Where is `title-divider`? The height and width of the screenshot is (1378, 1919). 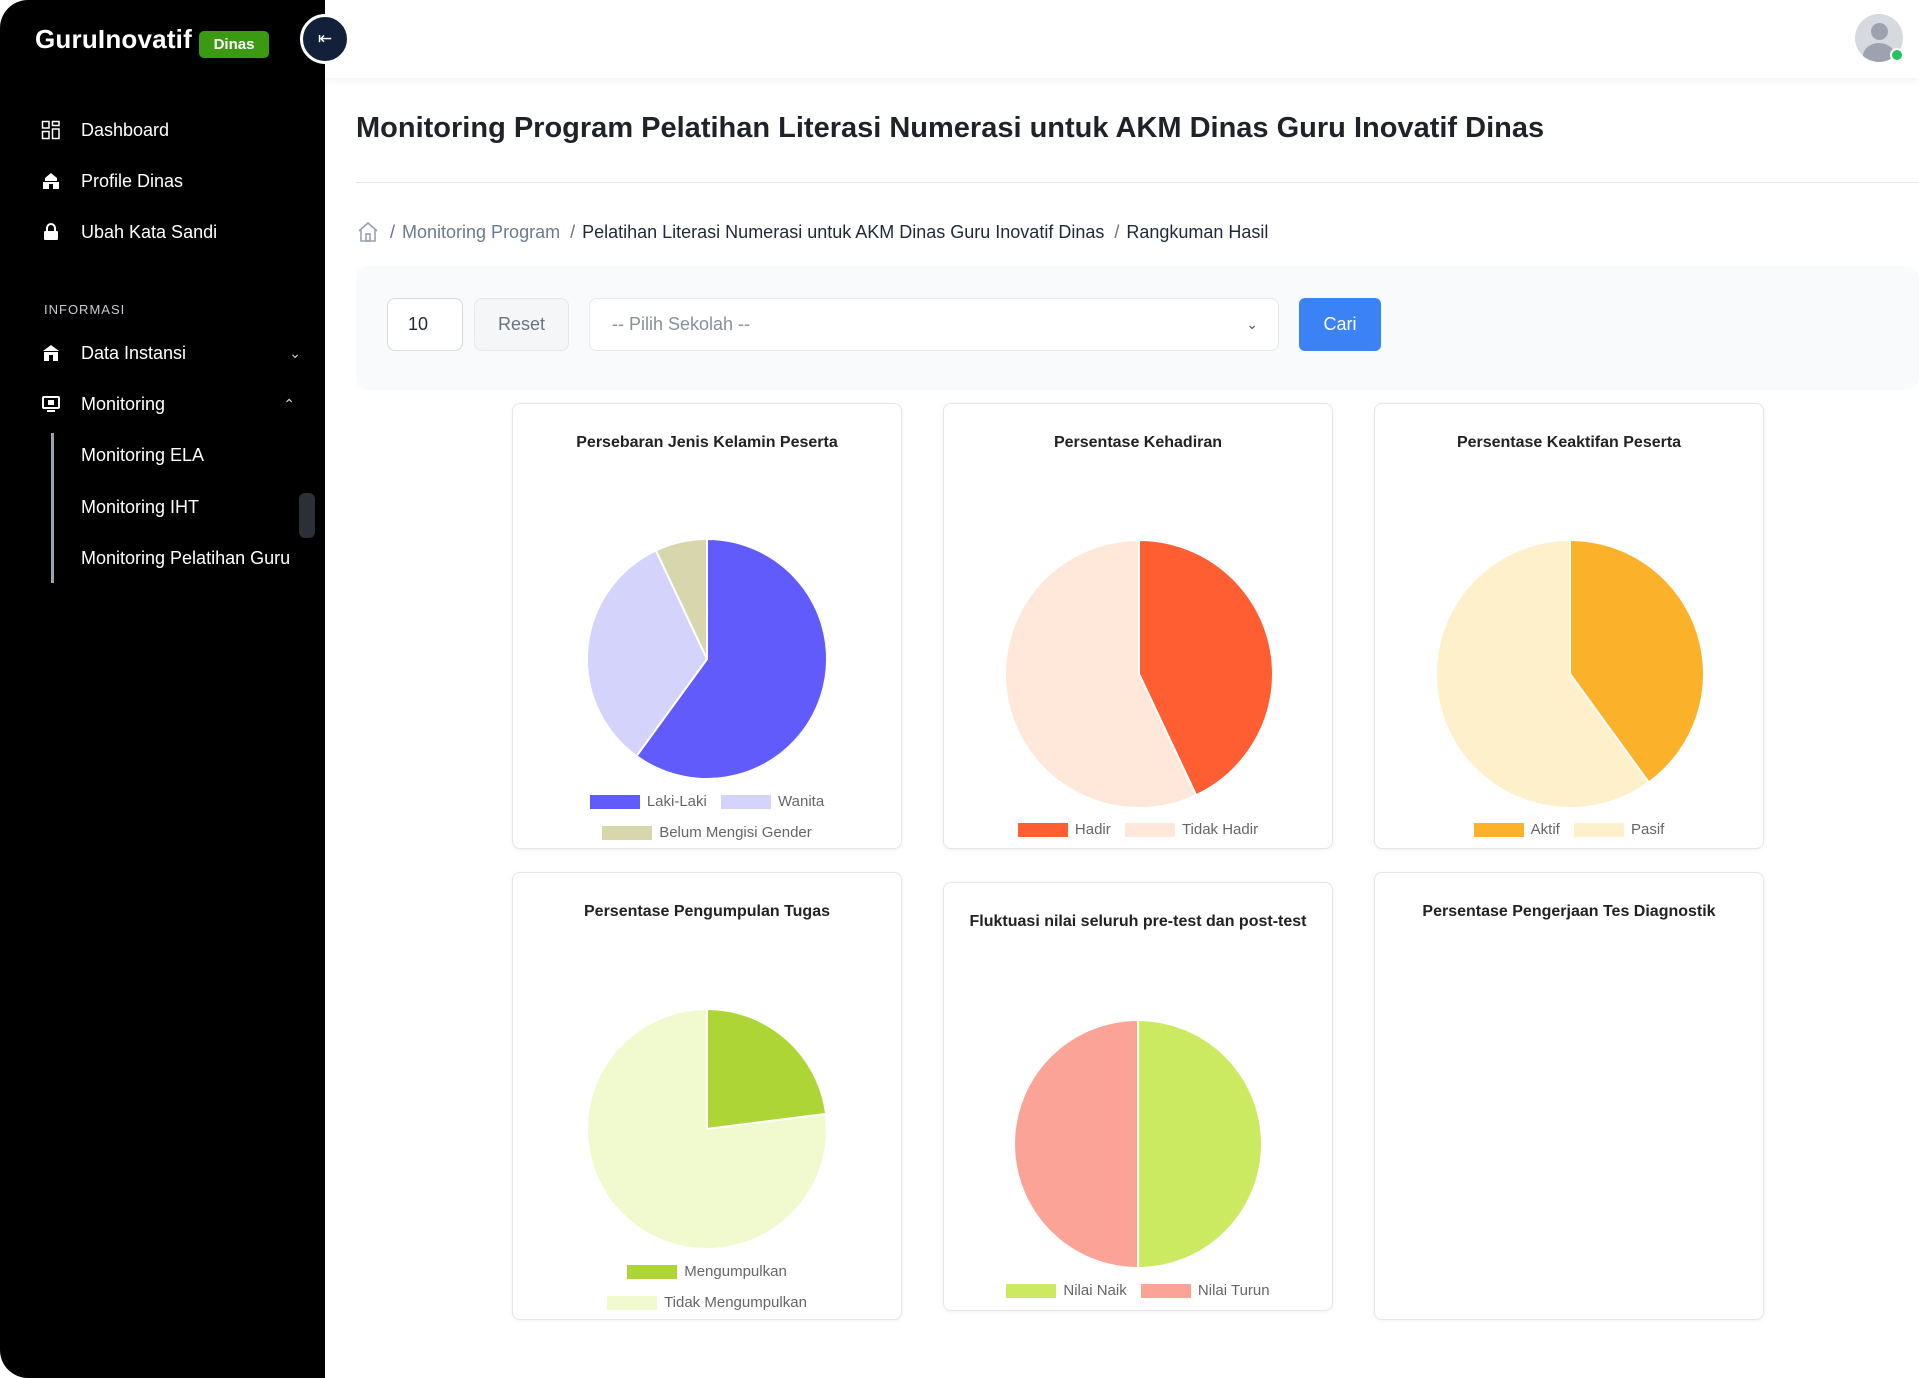
title-divider is located at coordinates (1137, 182).